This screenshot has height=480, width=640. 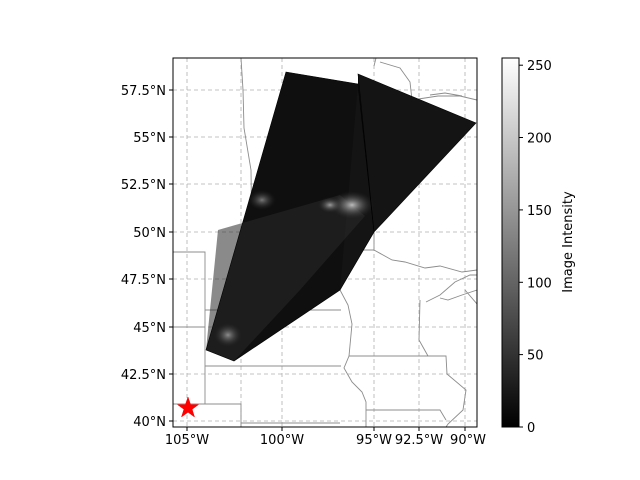 I want to click on lon-tick-label: 105°W, so click(x=187, y=440).